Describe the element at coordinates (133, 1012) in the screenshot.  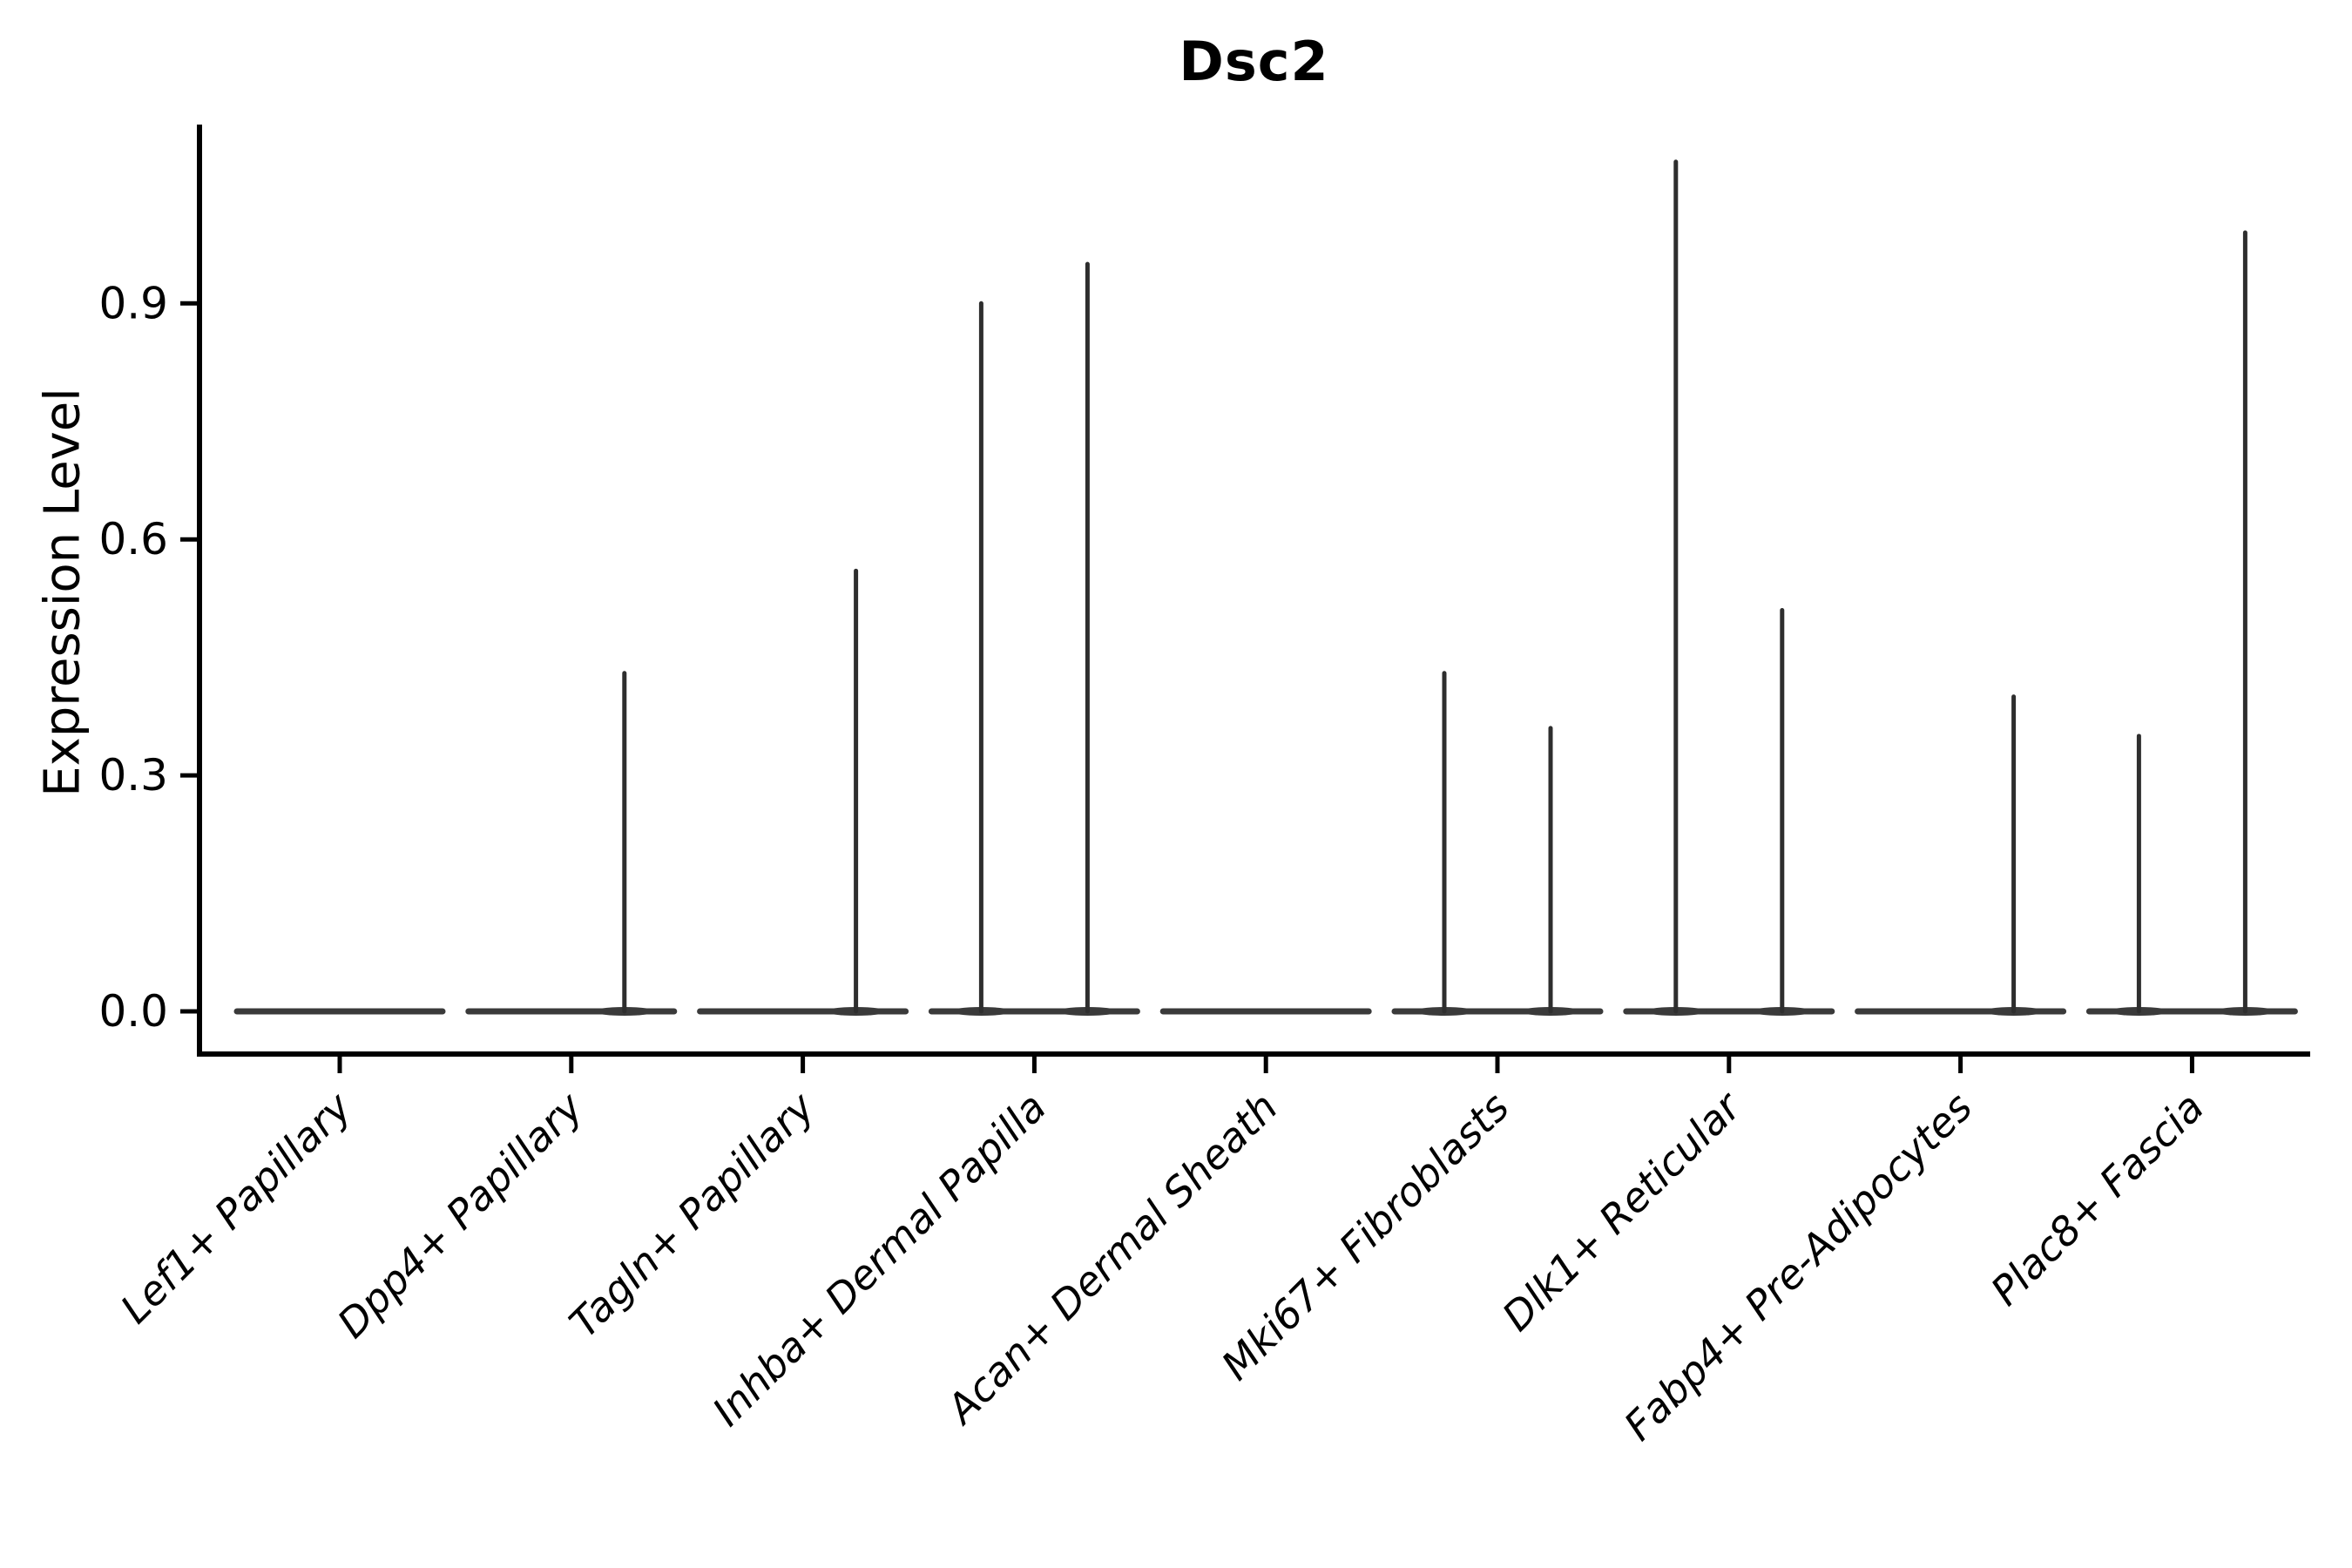
I see `y-tick-label: 0.0` at that location.